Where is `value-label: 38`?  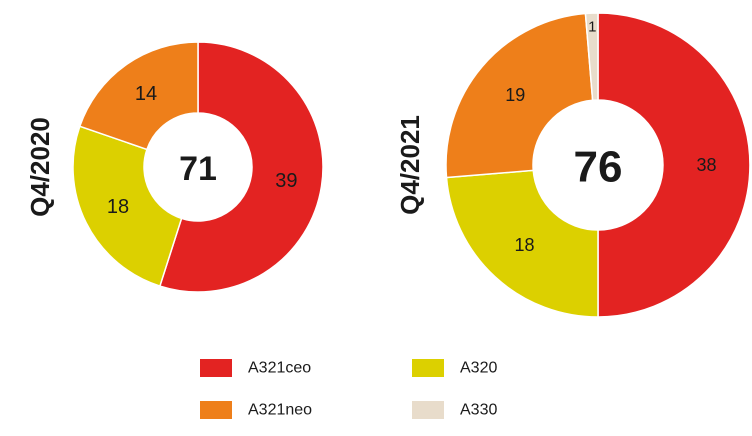
value-label: 38 is located at coordinates (706, 165).